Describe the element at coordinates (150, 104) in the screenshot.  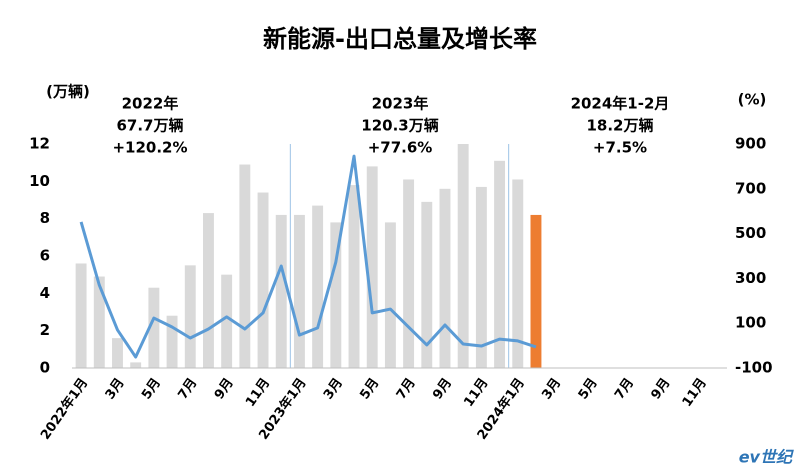
I see `annotation: 2022年` at that location.